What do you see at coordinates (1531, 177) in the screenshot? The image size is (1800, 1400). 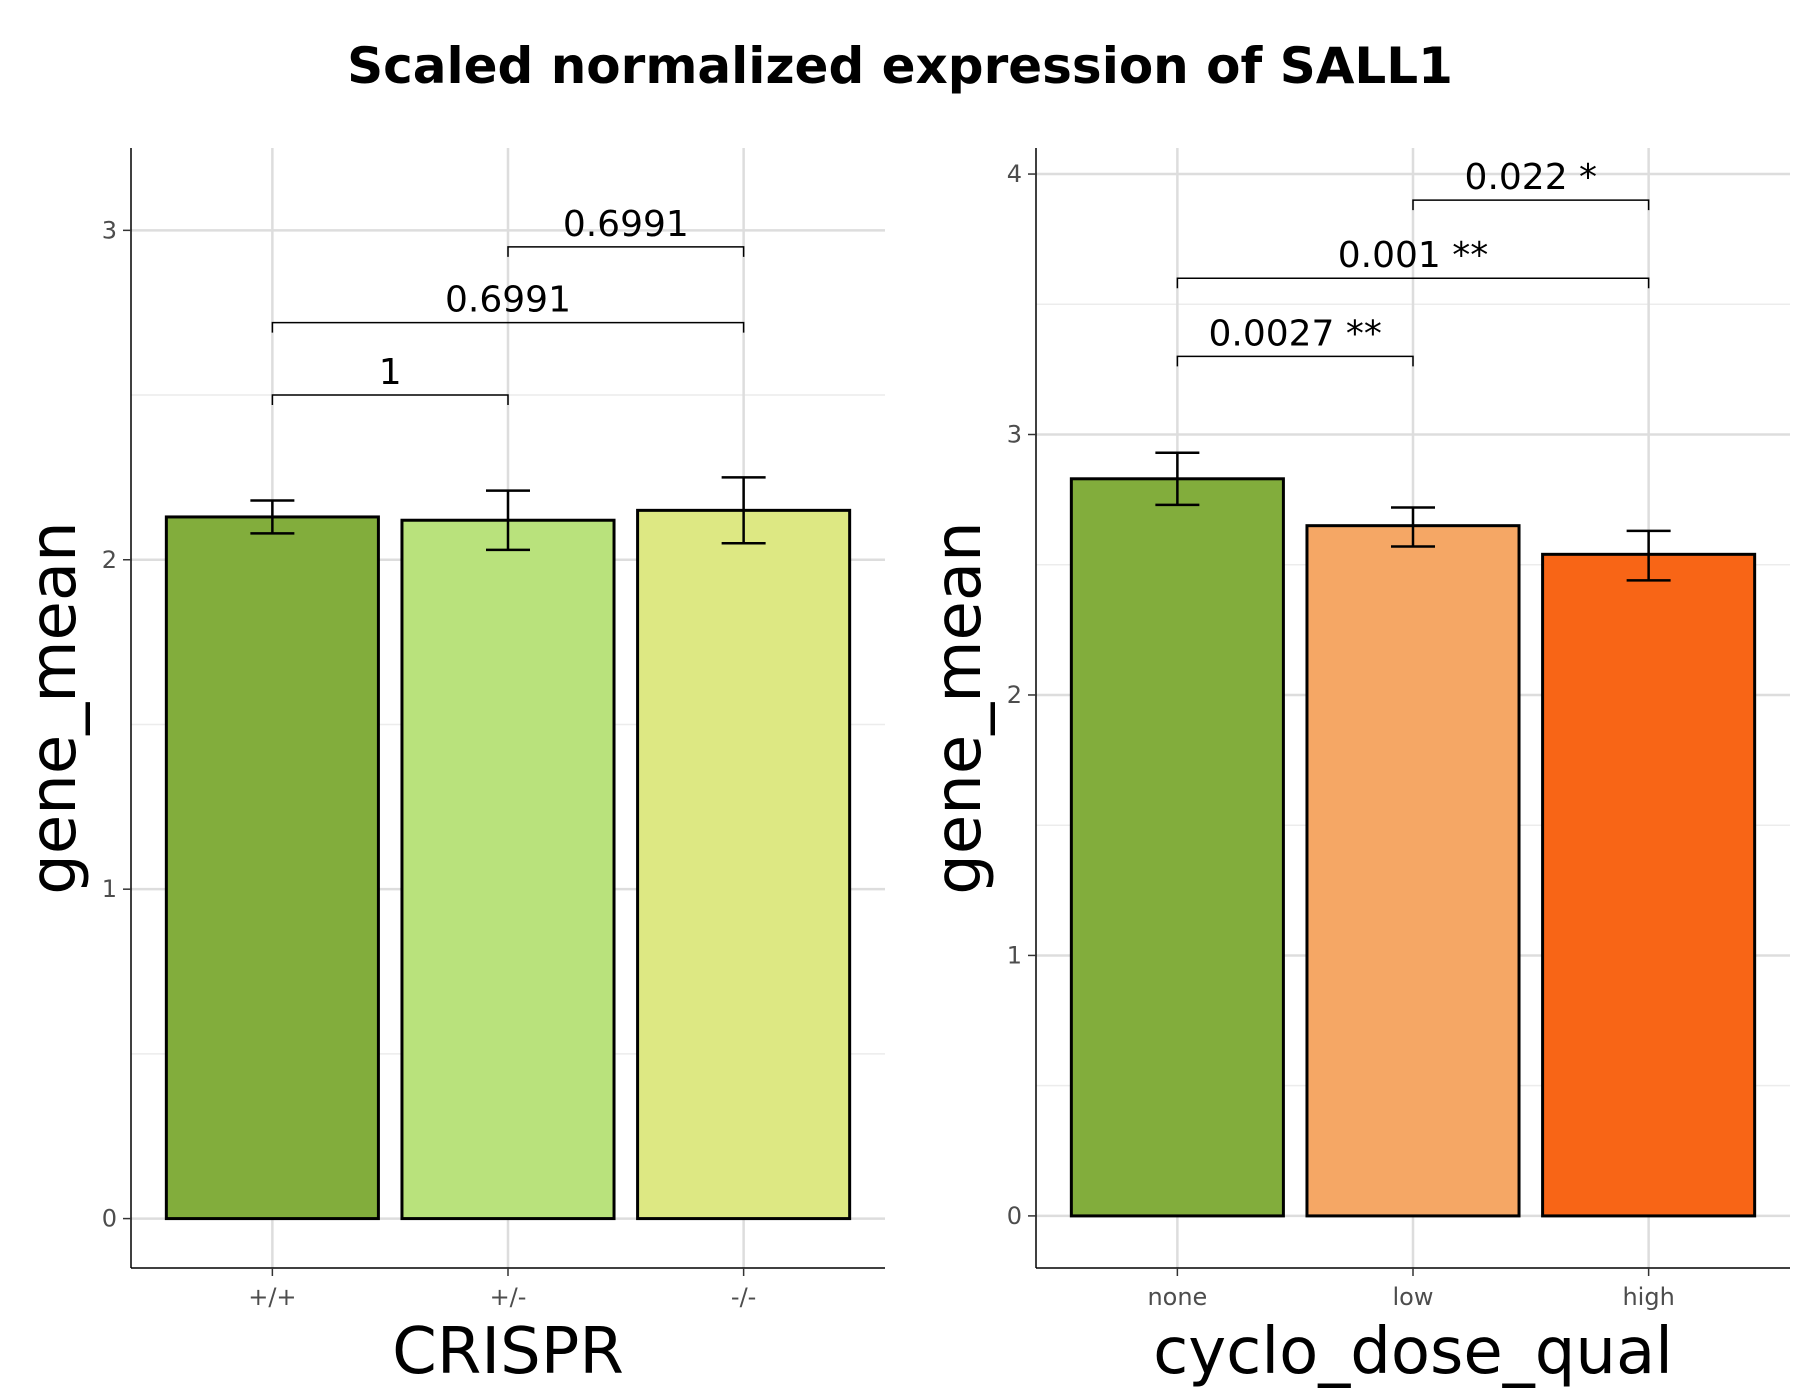 I see `significance-label: 0.022 *` at bounding box center [1531, 177].